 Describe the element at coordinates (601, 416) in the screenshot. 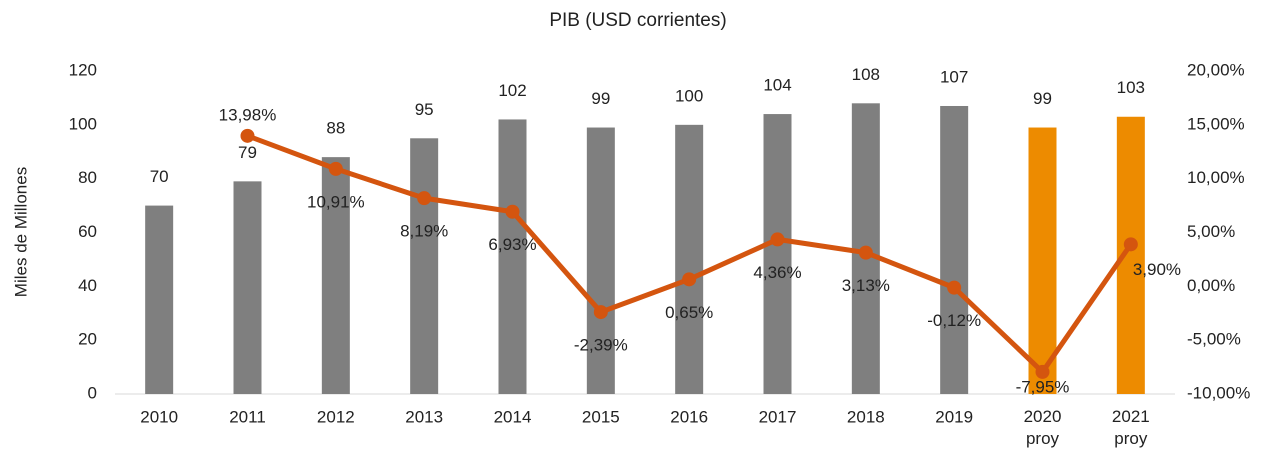

I see `x-tick-label: 2015` at that location.